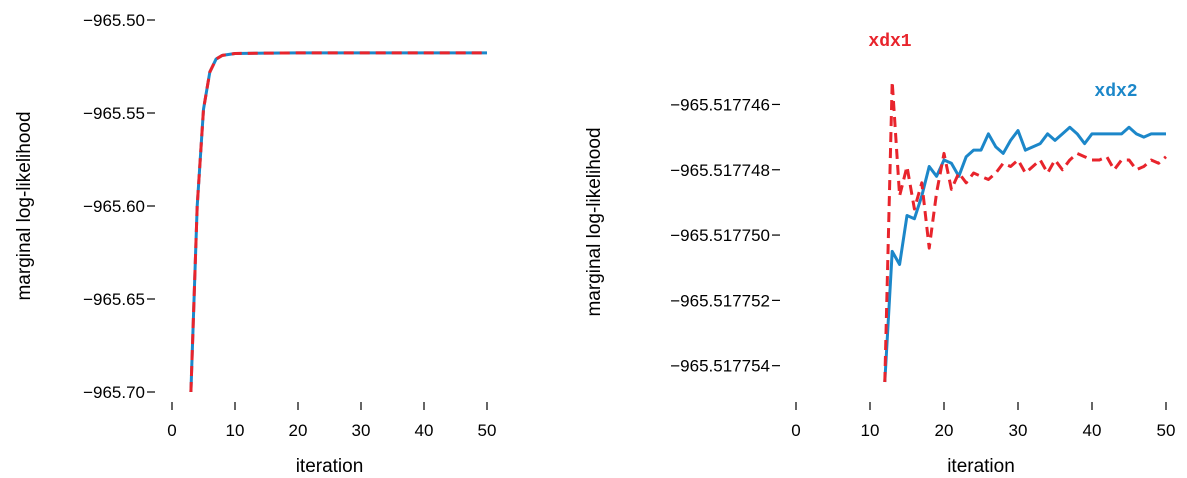 This screenshot has width=1187, height=478. I want to click on right-y-axis-title: marginal log-likelihood, so click(594, 221).